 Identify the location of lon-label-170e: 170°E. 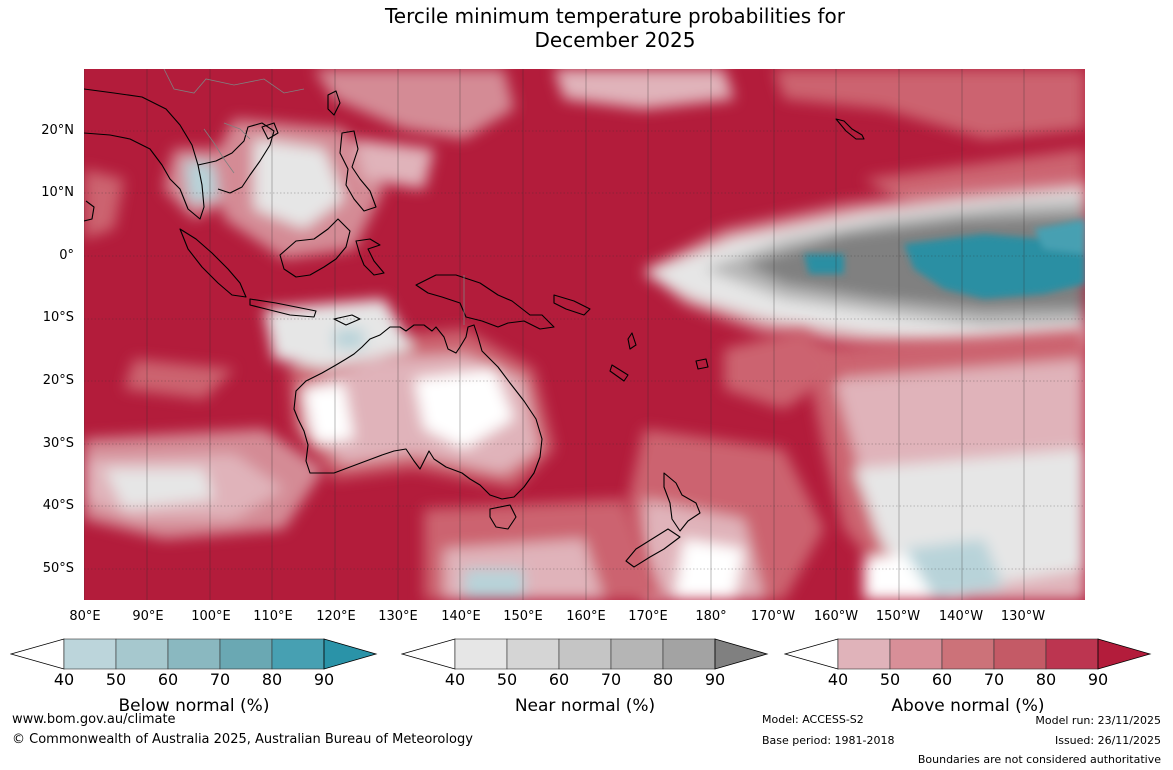
(648, 616).